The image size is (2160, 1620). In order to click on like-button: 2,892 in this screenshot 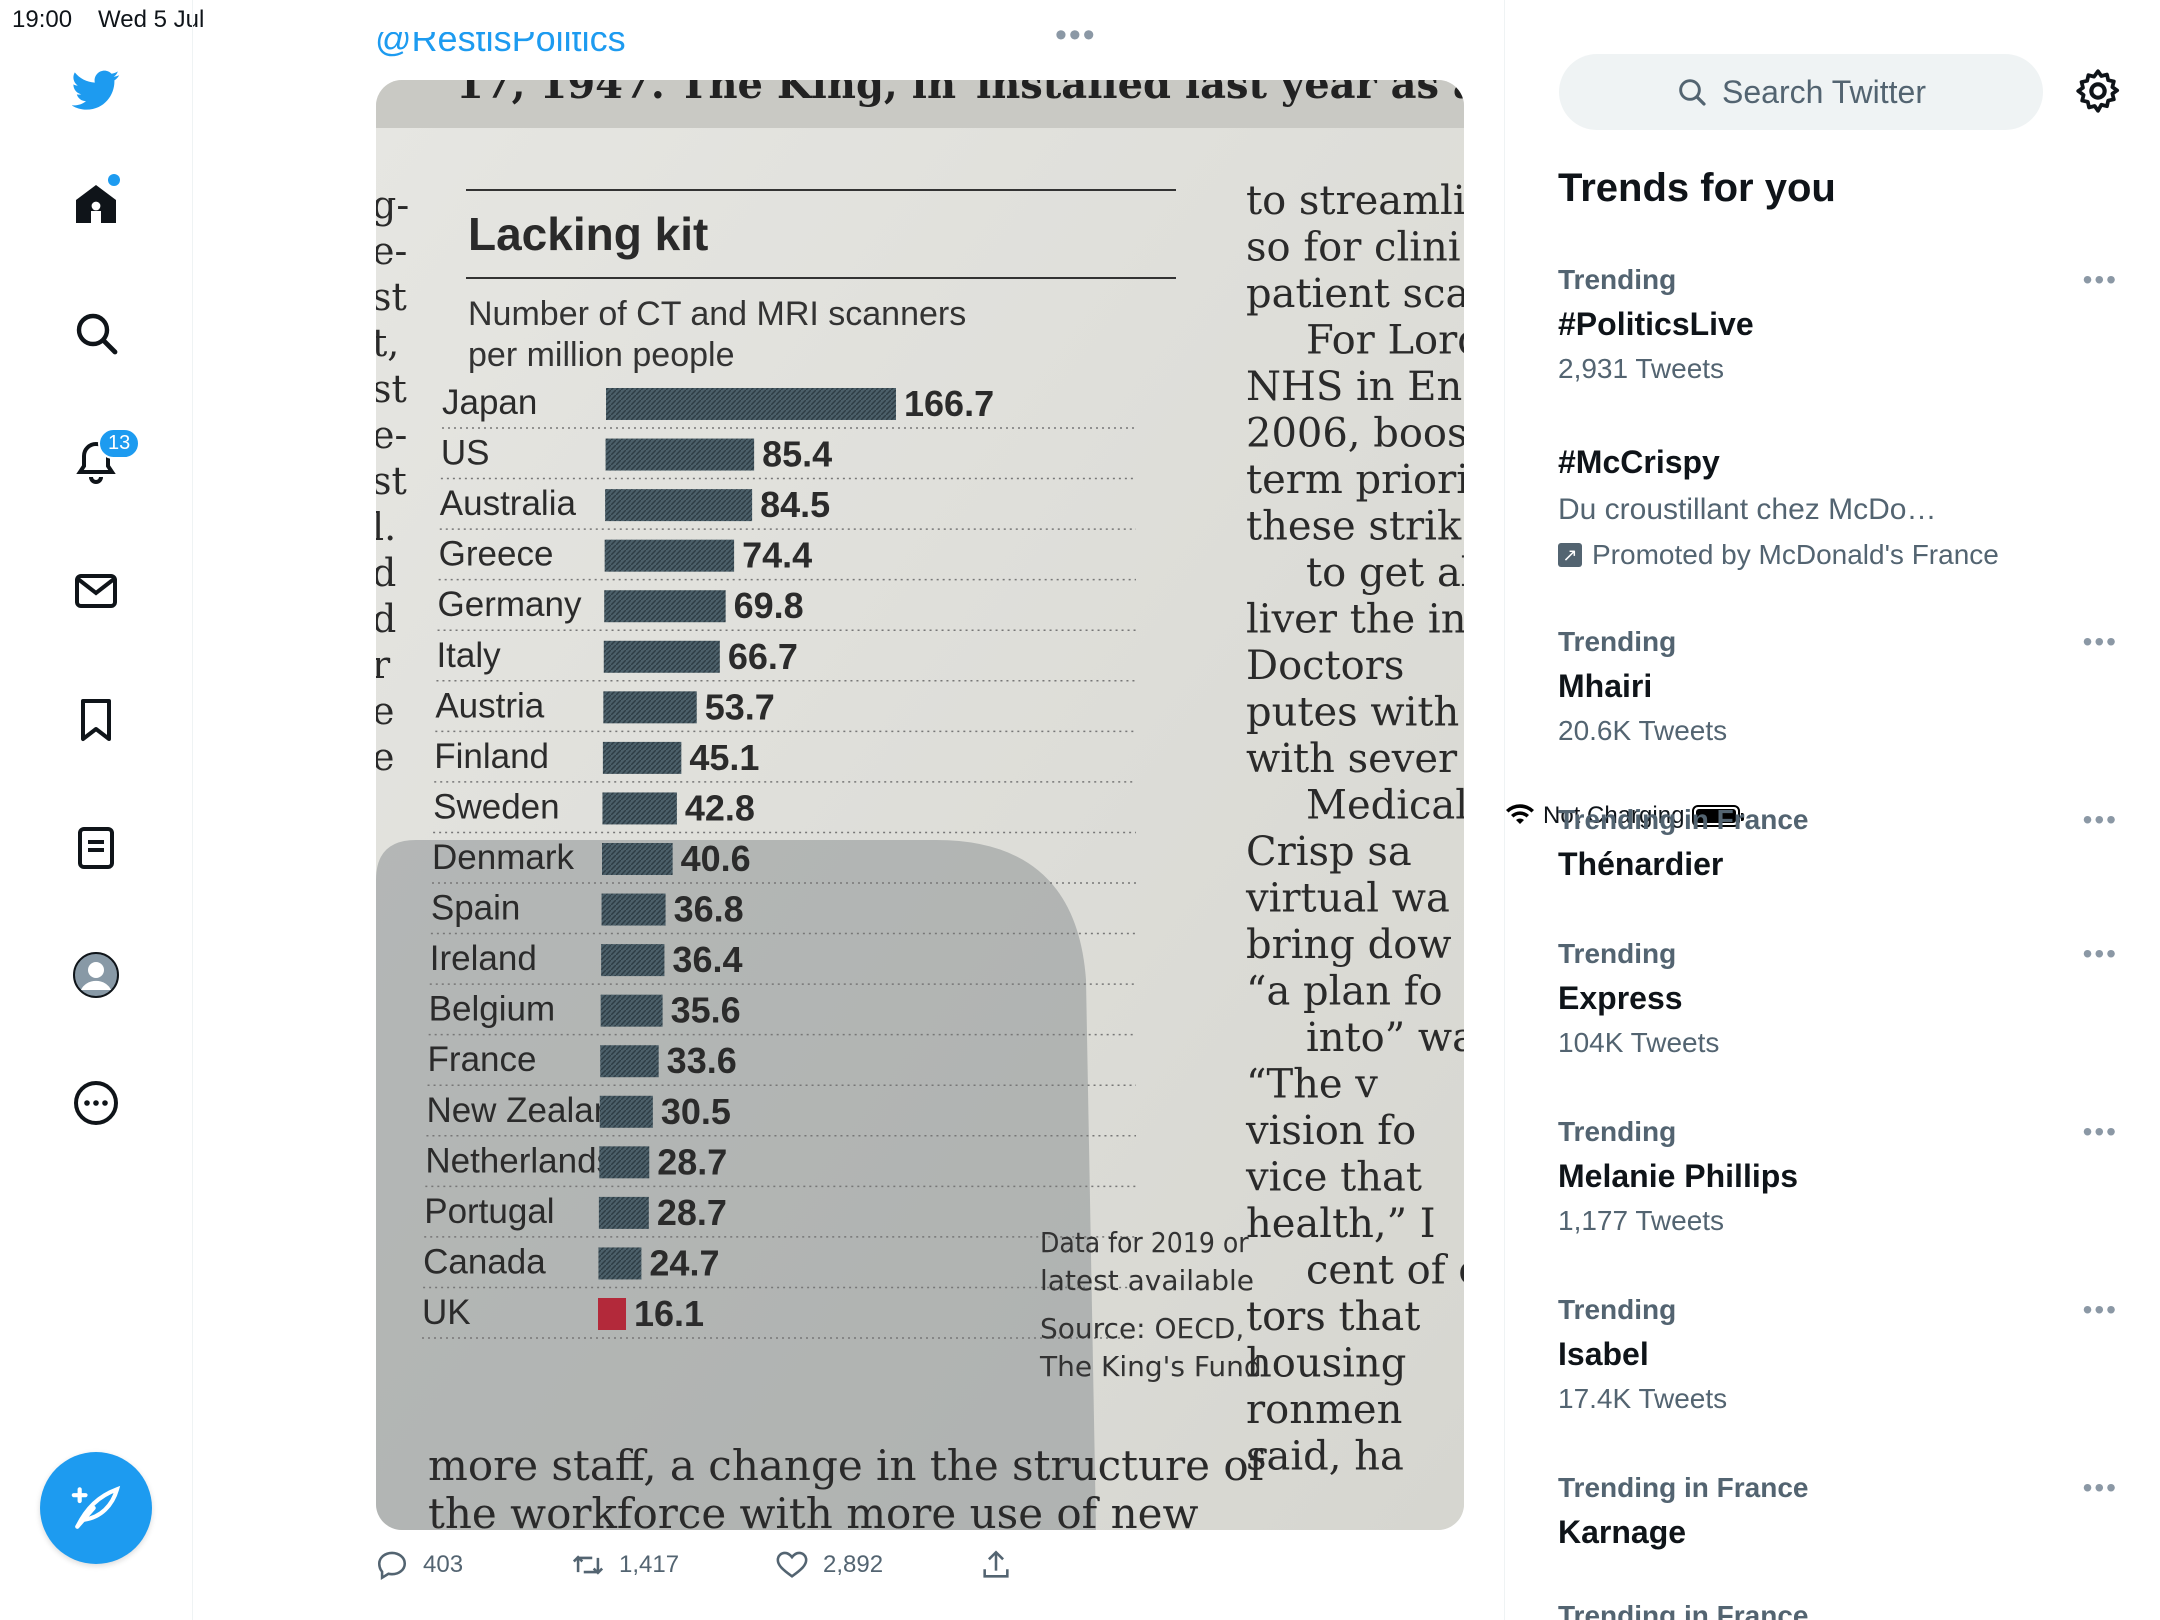, I will do `click(829, 1565)`.